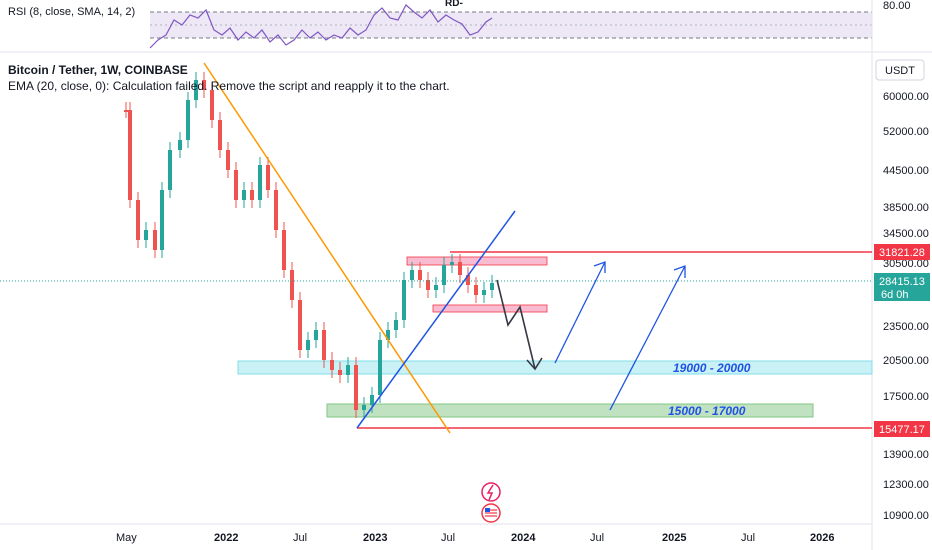  What do you see at coordinates (491, 513) in the screenshot?
I see `us-flag-event-icon` at bounding box center [491, 513].